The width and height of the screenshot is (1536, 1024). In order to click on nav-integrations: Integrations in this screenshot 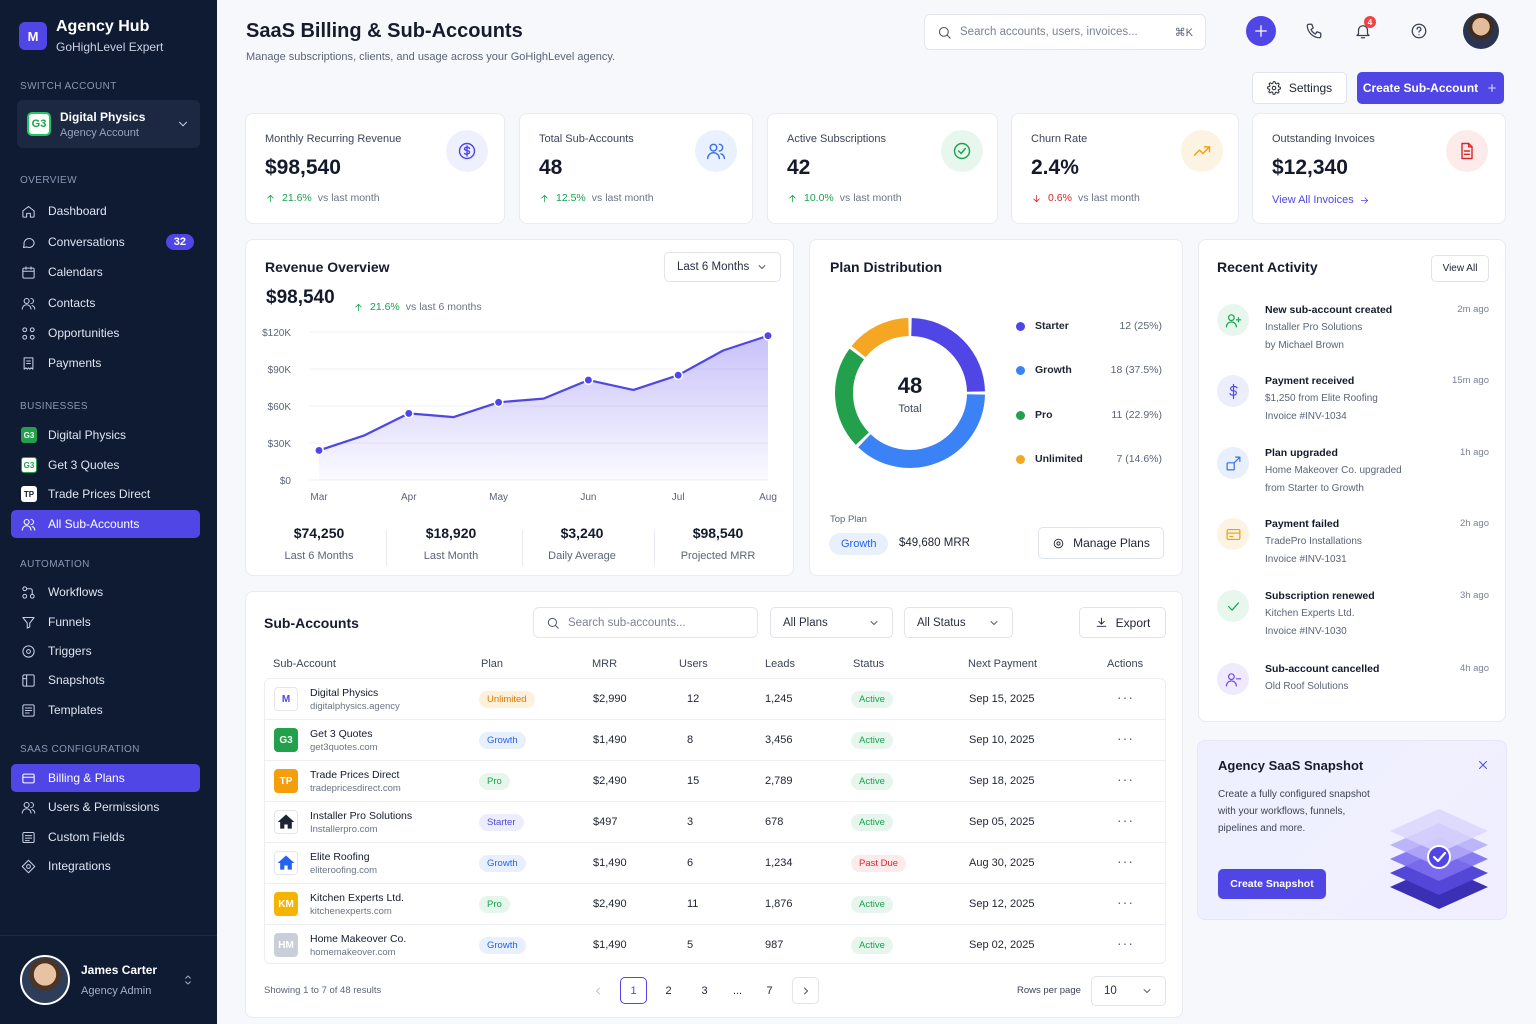, I will do `click(105, 866)`.